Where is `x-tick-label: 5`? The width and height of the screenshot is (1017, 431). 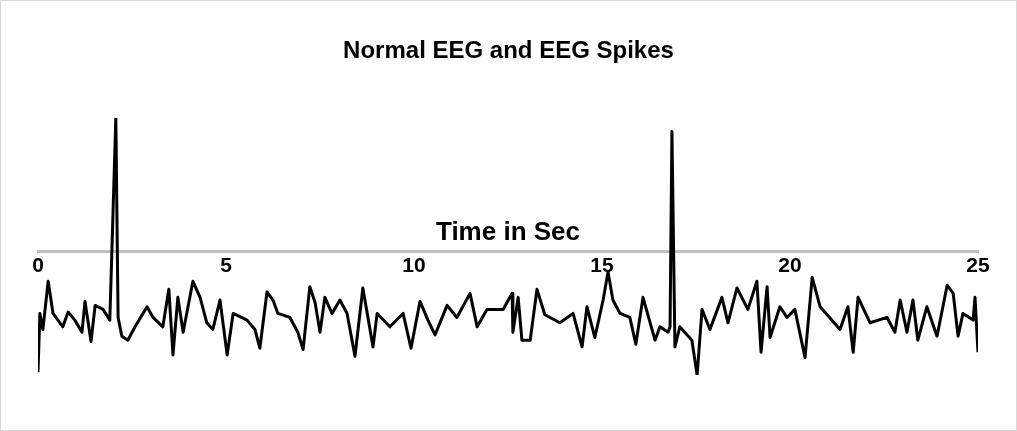 x-tick-label: 5 is located at coordinates (226, 265).